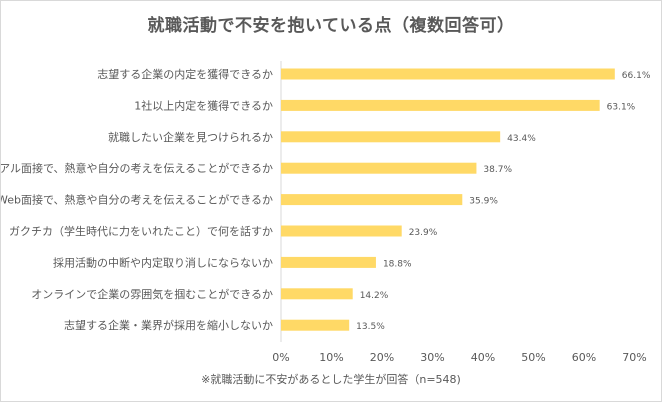 The height and width of the screenshot is (402, 662). I want to click on category-label: リアル面接で、熱意や自分の考えを伝えることができるか, so click(137, 168).